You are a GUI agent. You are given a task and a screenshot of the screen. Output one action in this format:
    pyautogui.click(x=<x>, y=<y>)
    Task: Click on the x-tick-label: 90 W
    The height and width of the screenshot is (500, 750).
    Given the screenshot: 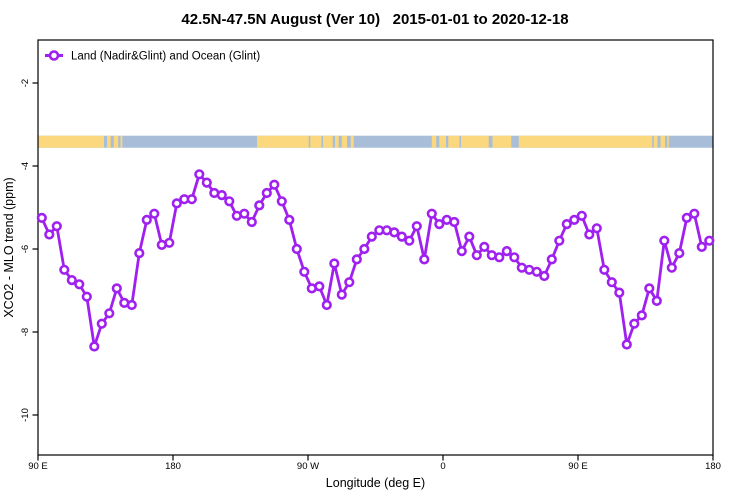 What is the action you would take?
    pyautogui.click(x=308, y=466)
    